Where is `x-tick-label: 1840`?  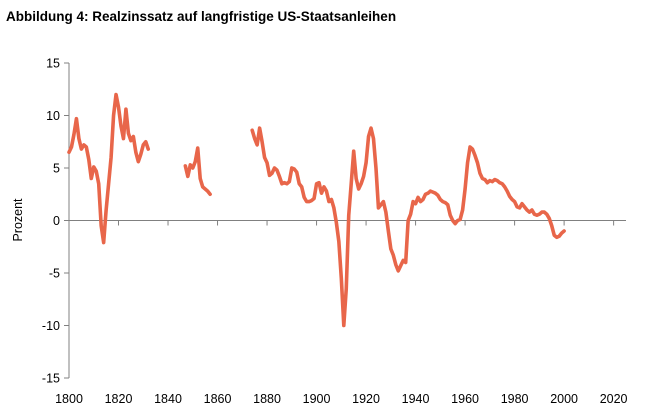 x-tick-label: 1840 is located at coordinates (168, 399).